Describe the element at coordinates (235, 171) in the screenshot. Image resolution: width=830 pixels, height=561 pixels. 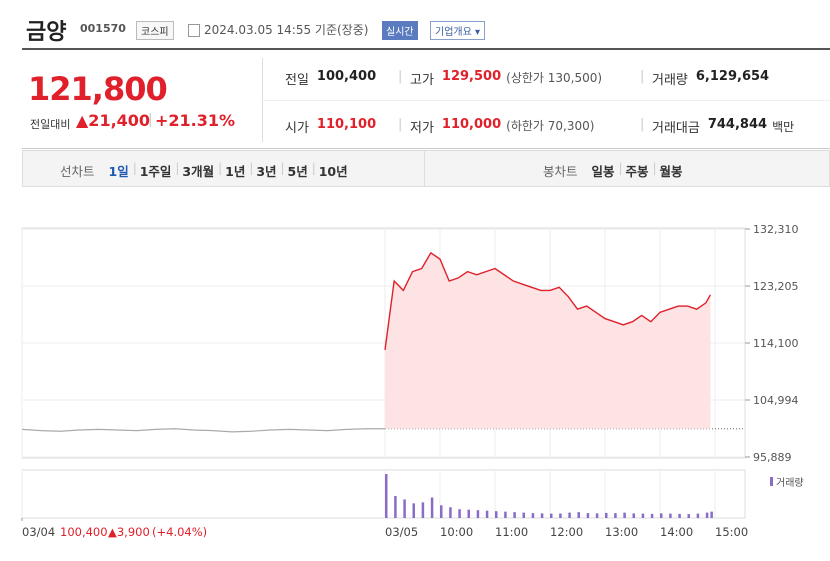
I see `period-tab: 1년` at that location.